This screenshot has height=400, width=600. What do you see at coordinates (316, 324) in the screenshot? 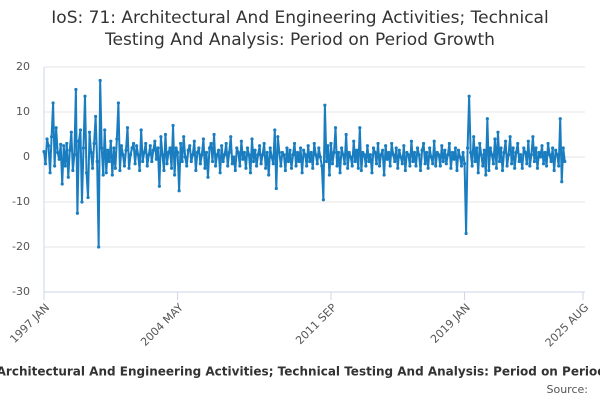
I see `x-tick-label: 2011 SEP` at bounding box center [316, 324].